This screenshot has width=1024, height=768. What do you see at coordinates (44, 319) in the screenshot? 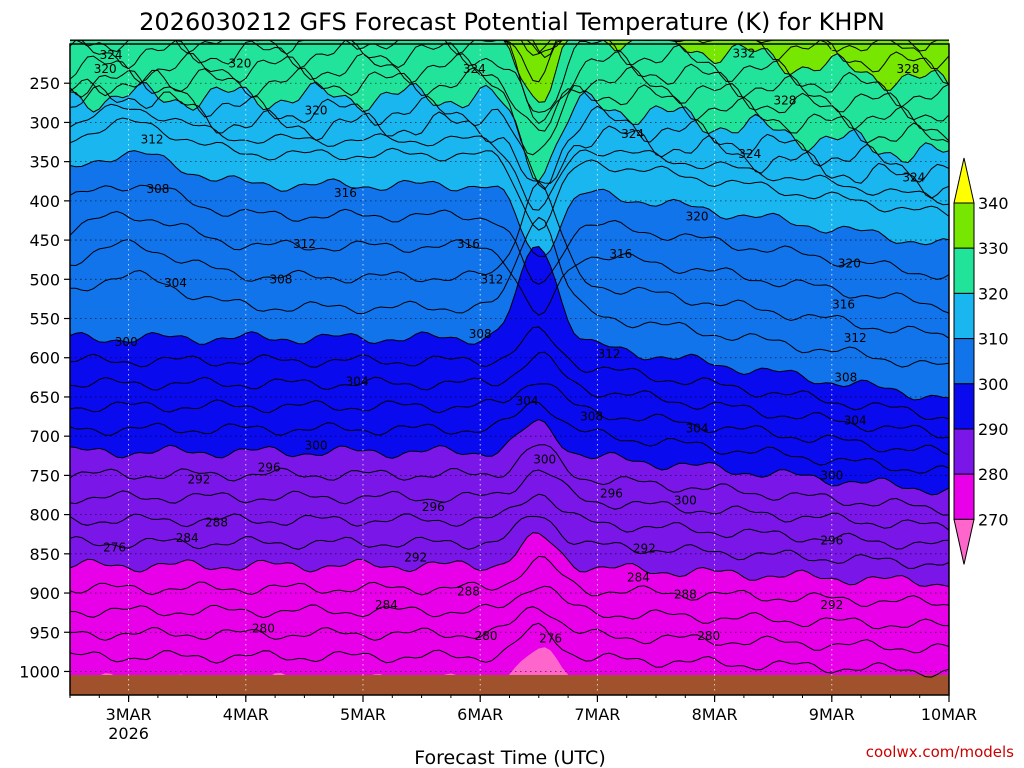
I see `y-tick-label: 550` at bounding box center [44, 319].